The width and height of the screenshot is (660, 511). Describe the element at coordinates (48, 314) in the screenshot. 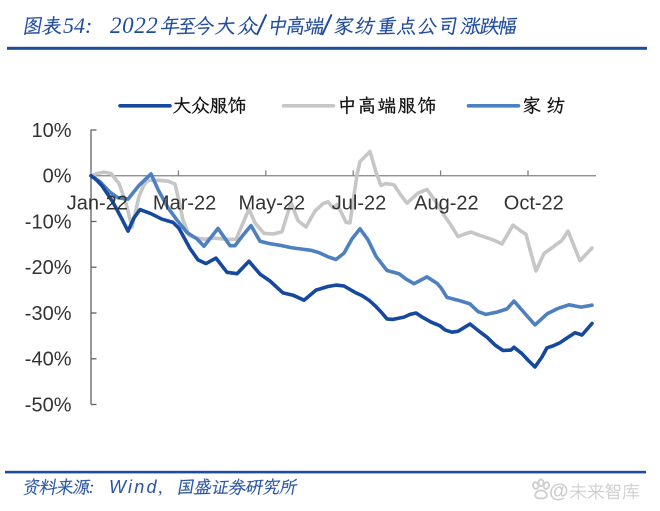

I see `svg-text: -30%` at that location.